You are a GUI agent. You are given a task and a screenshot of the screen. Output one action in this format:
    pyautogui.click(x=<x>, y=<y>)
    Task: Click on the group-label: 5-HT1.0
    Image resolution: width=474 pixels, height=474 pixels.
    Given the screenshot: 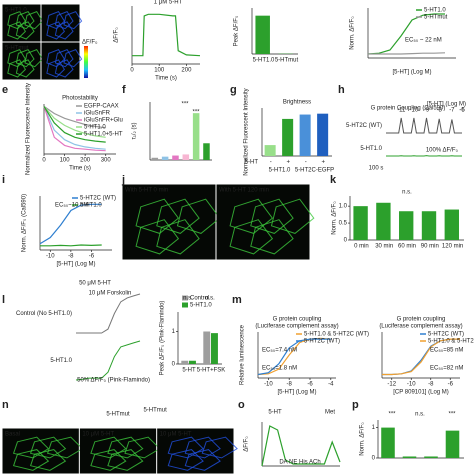 What is the action you would take?
    pyautogui.click(x=280, y=171)
    